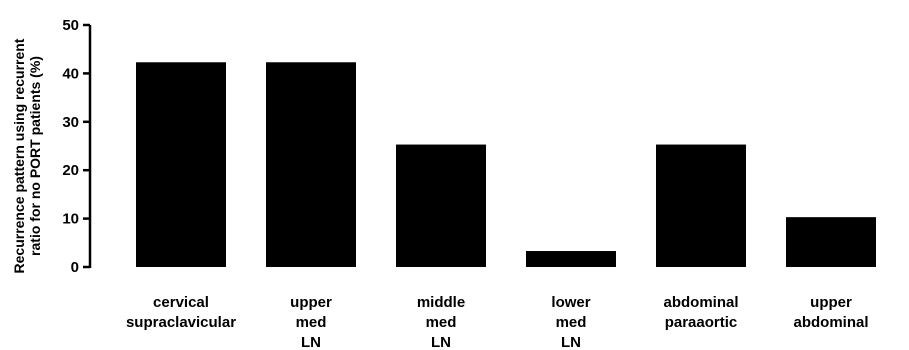 The width and height of the screenshot is (909, 350). Describe the element at coordinates (70, 25) in the screenshot. I see `y-tick-label: 50` at that location.